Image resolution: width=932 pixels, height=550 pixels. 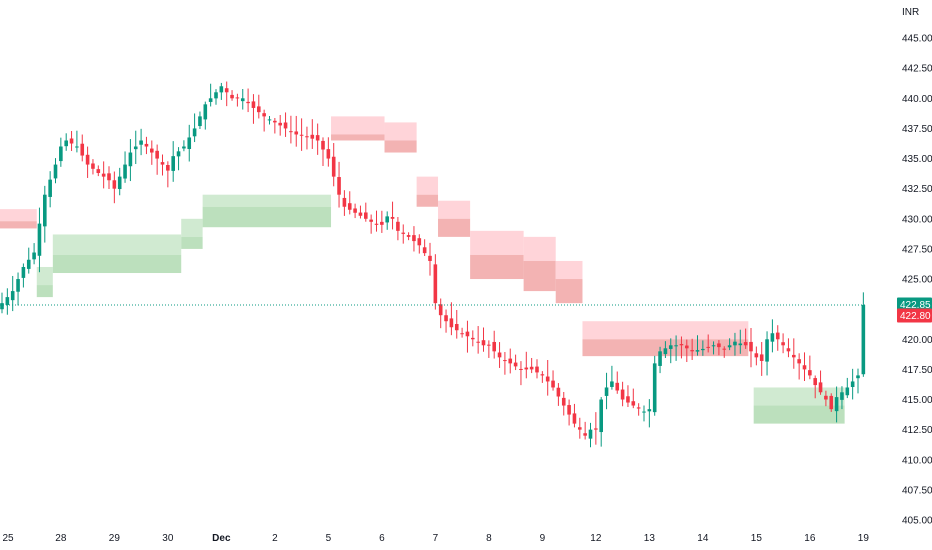 I want to click on x-tick-label: 13, so click(x=650, y=538).